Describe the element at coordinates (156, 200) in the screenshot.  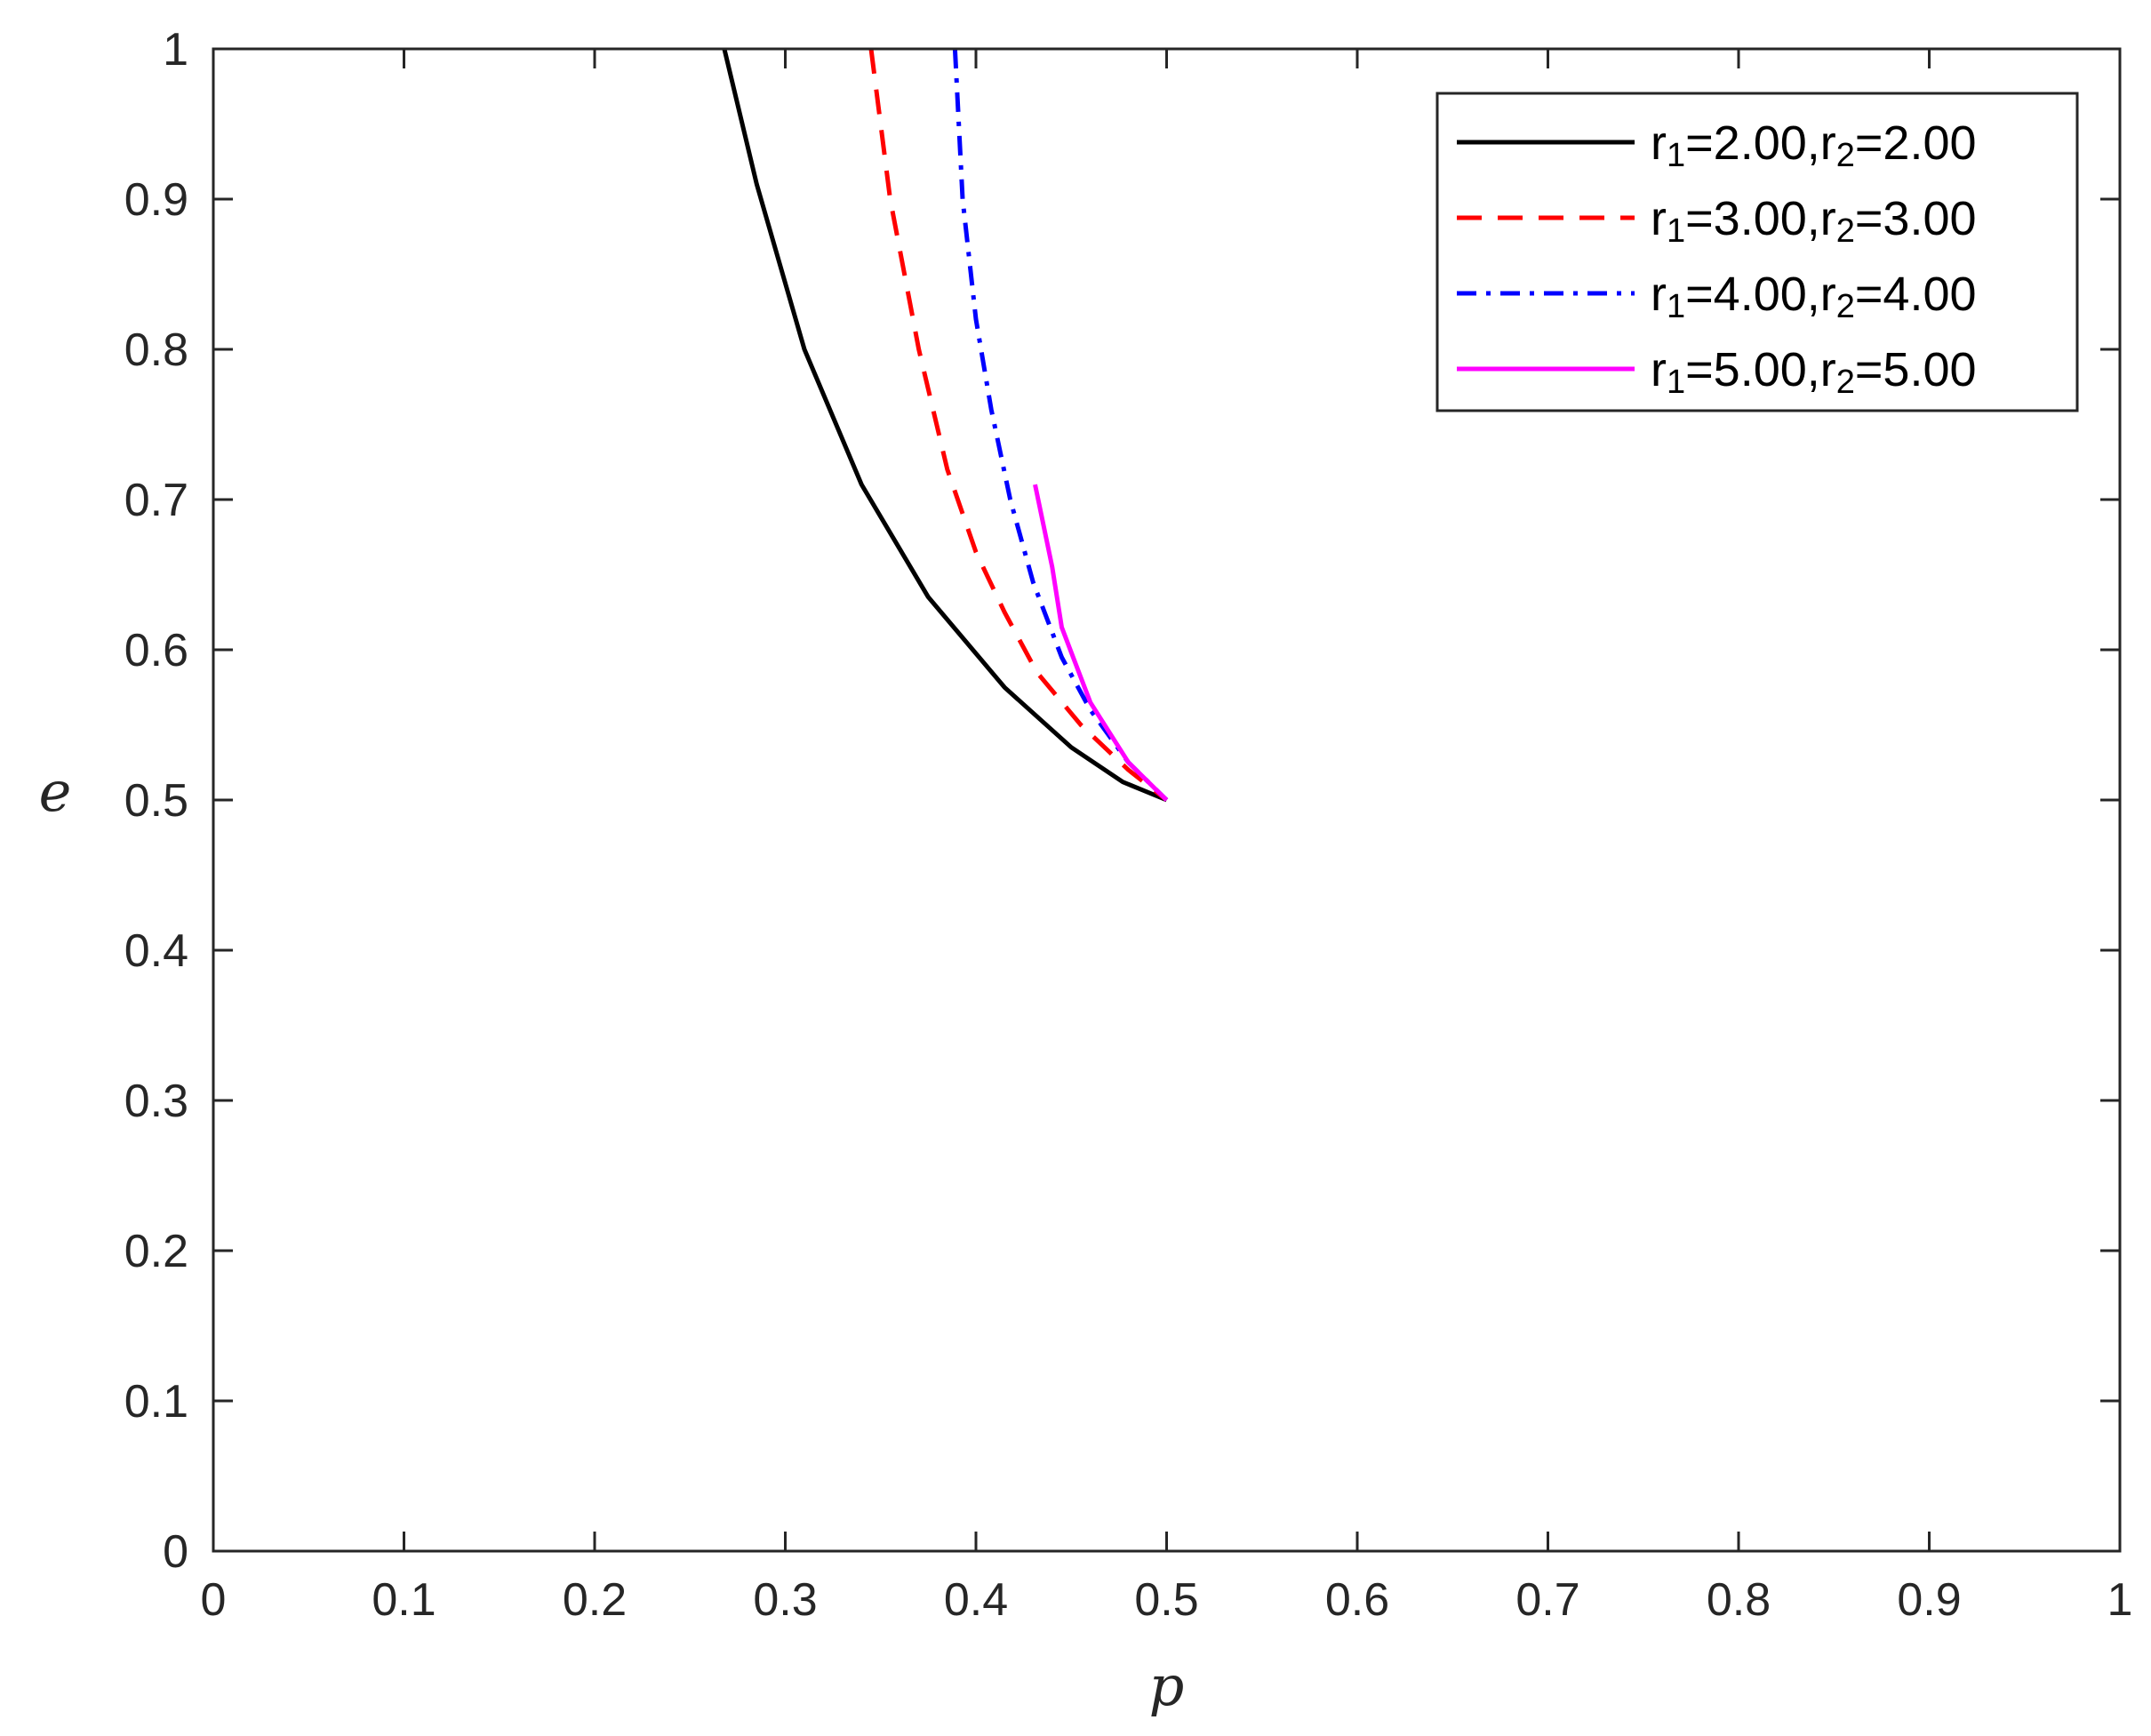
I see `y-tick-label: 0.9` at that location.